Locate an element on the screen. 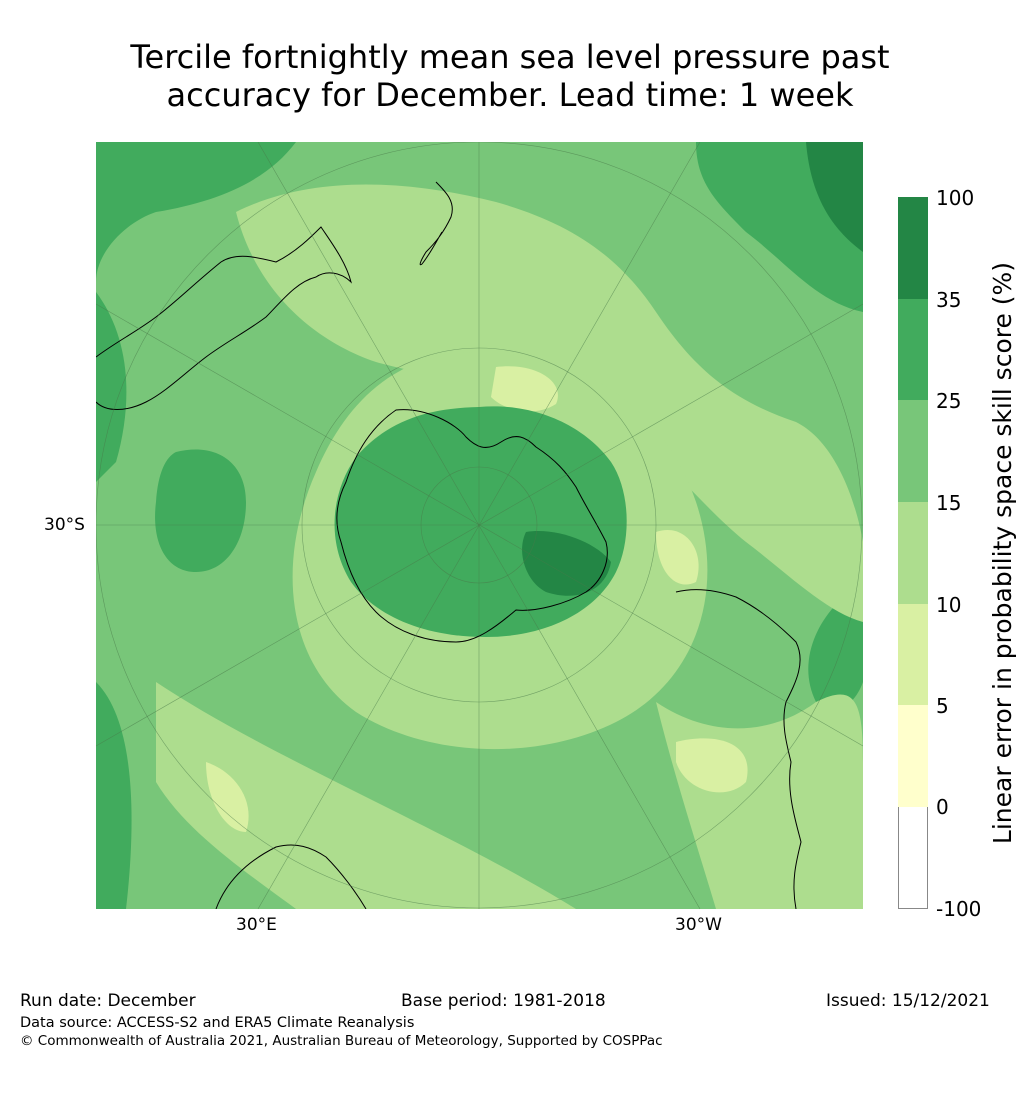  colorbar-tick-10: 10 is located at coordinates (949, 605).